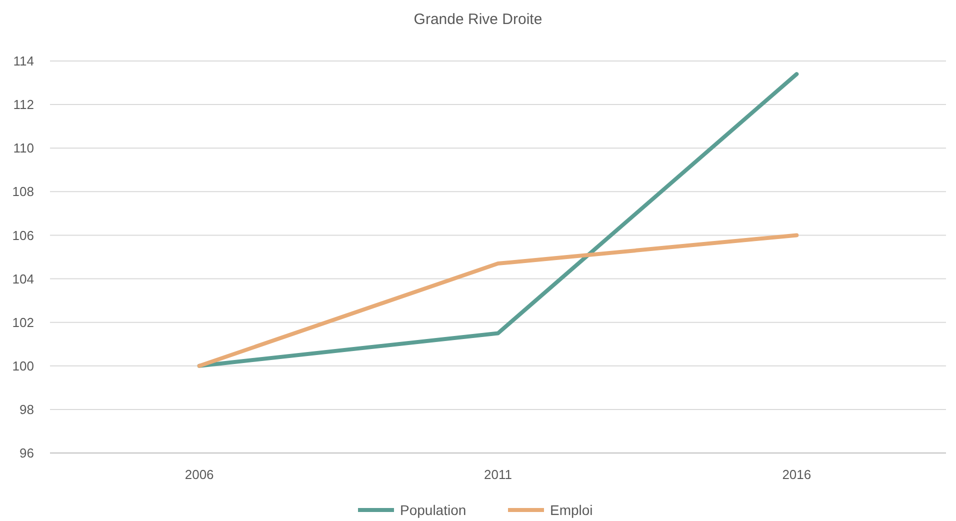  I want to click on x-tick-label: 2006, so click(199, 474).